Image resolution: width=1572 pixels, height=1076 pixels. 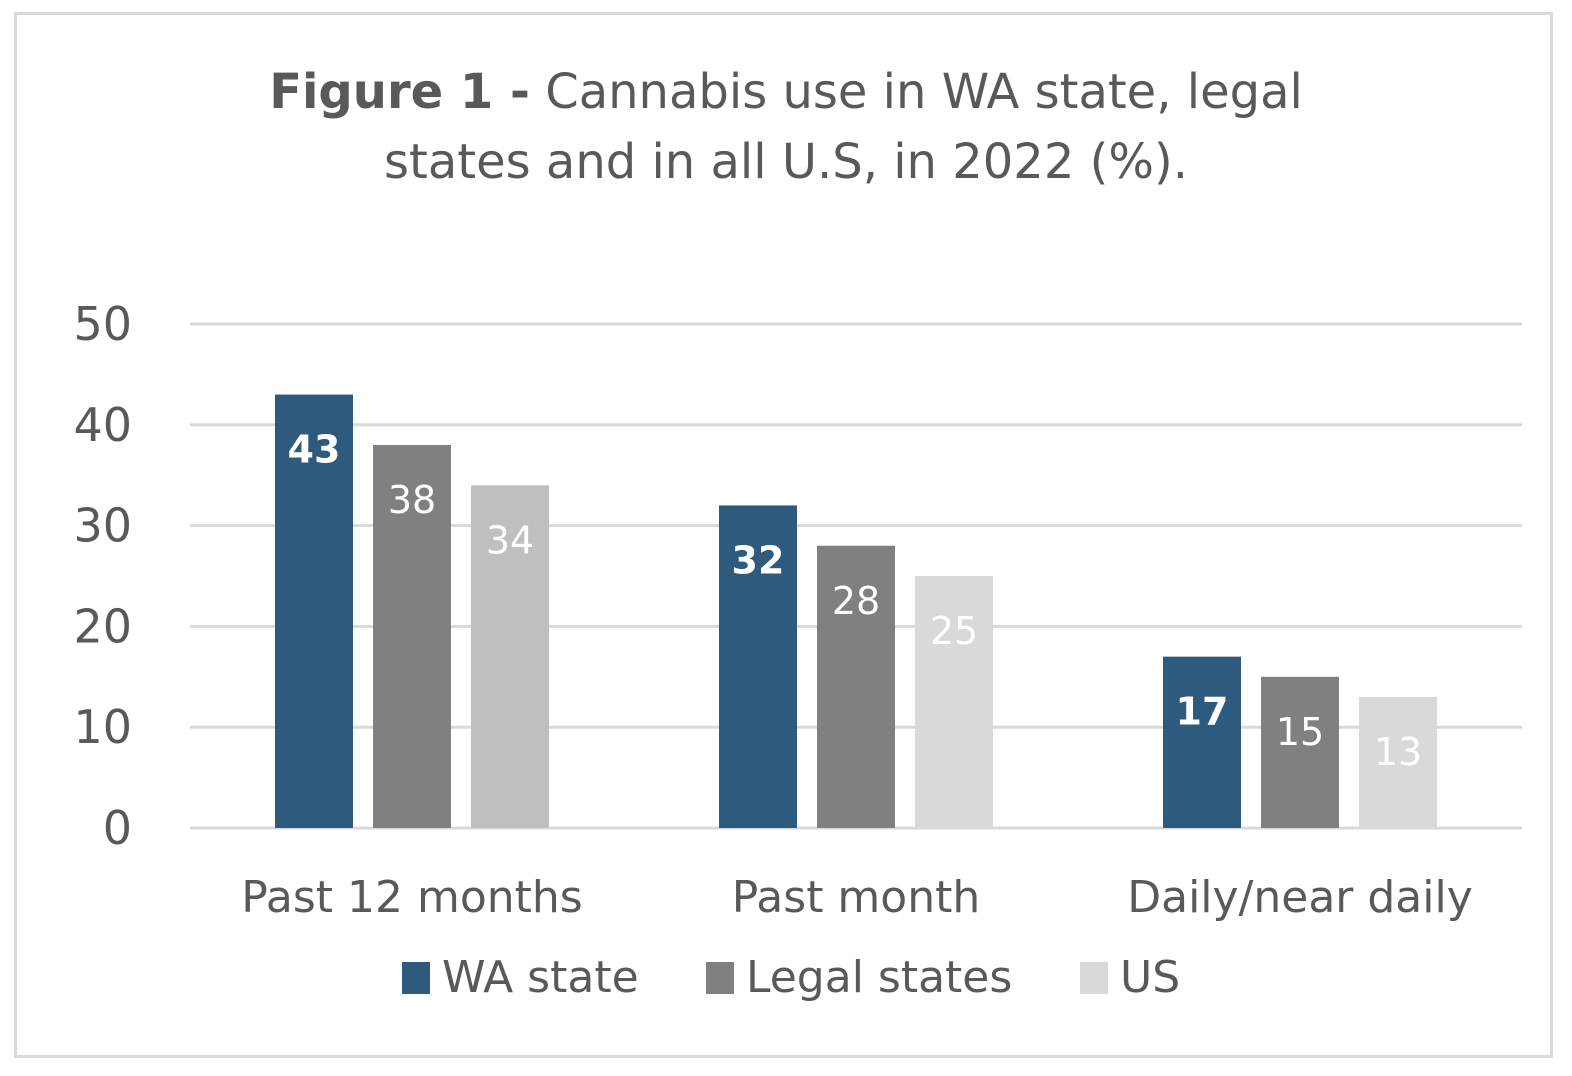 What do you see at coordinates (954, 631) in the screenshot?
I see `data-label-us-past-month: 25` at bounding box center [954, 631].